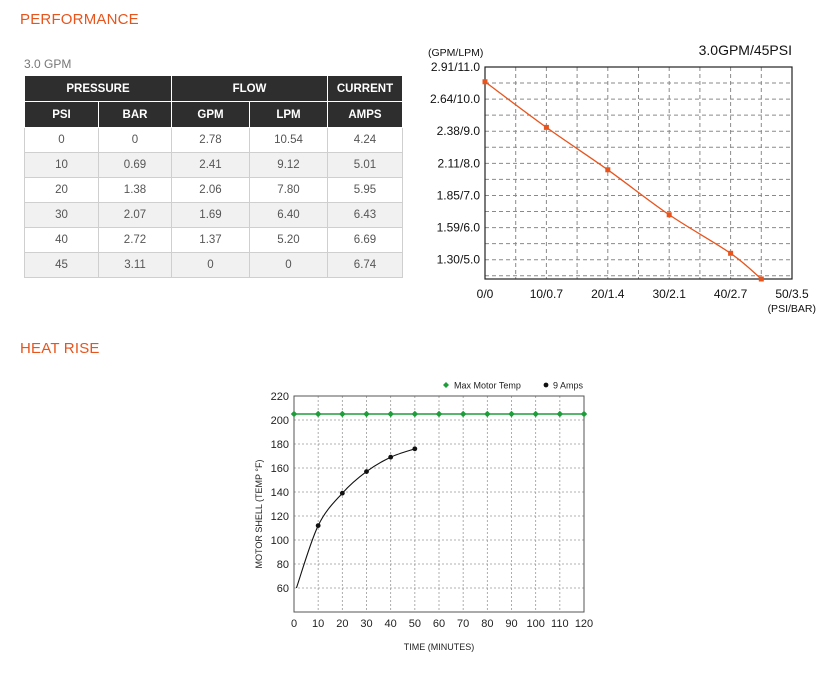 The height and width of the screenshot is (673, 840). I want to click on x-tick-label: 90, so click(511, 624).